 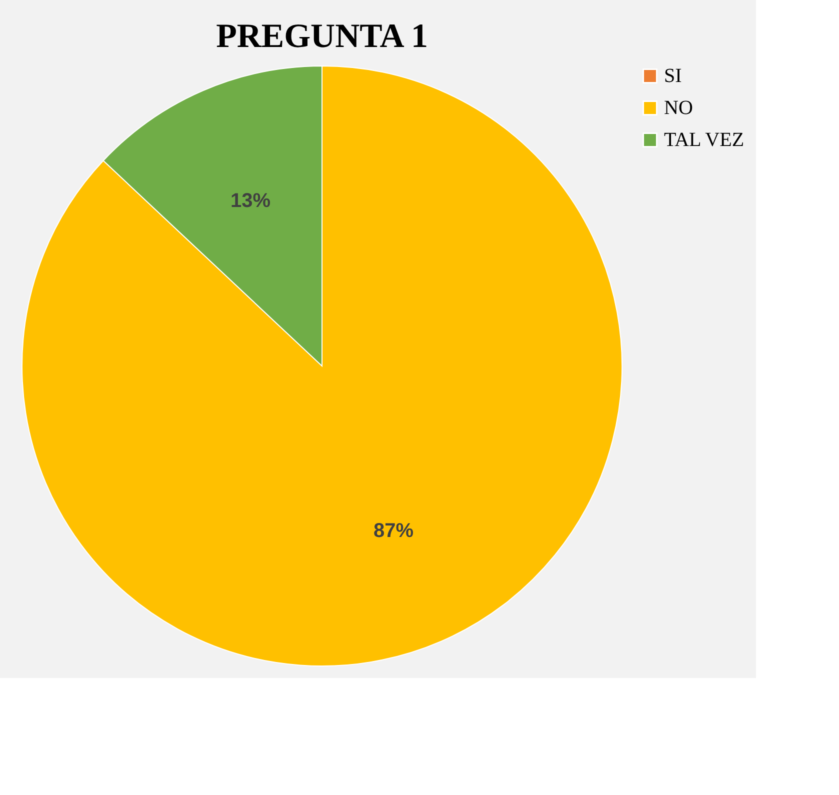 What do you see at coordinates (322, 36) in the screenshot?
I see `chart-title: PREGUNTA 1` at bounding box center [322, 36].